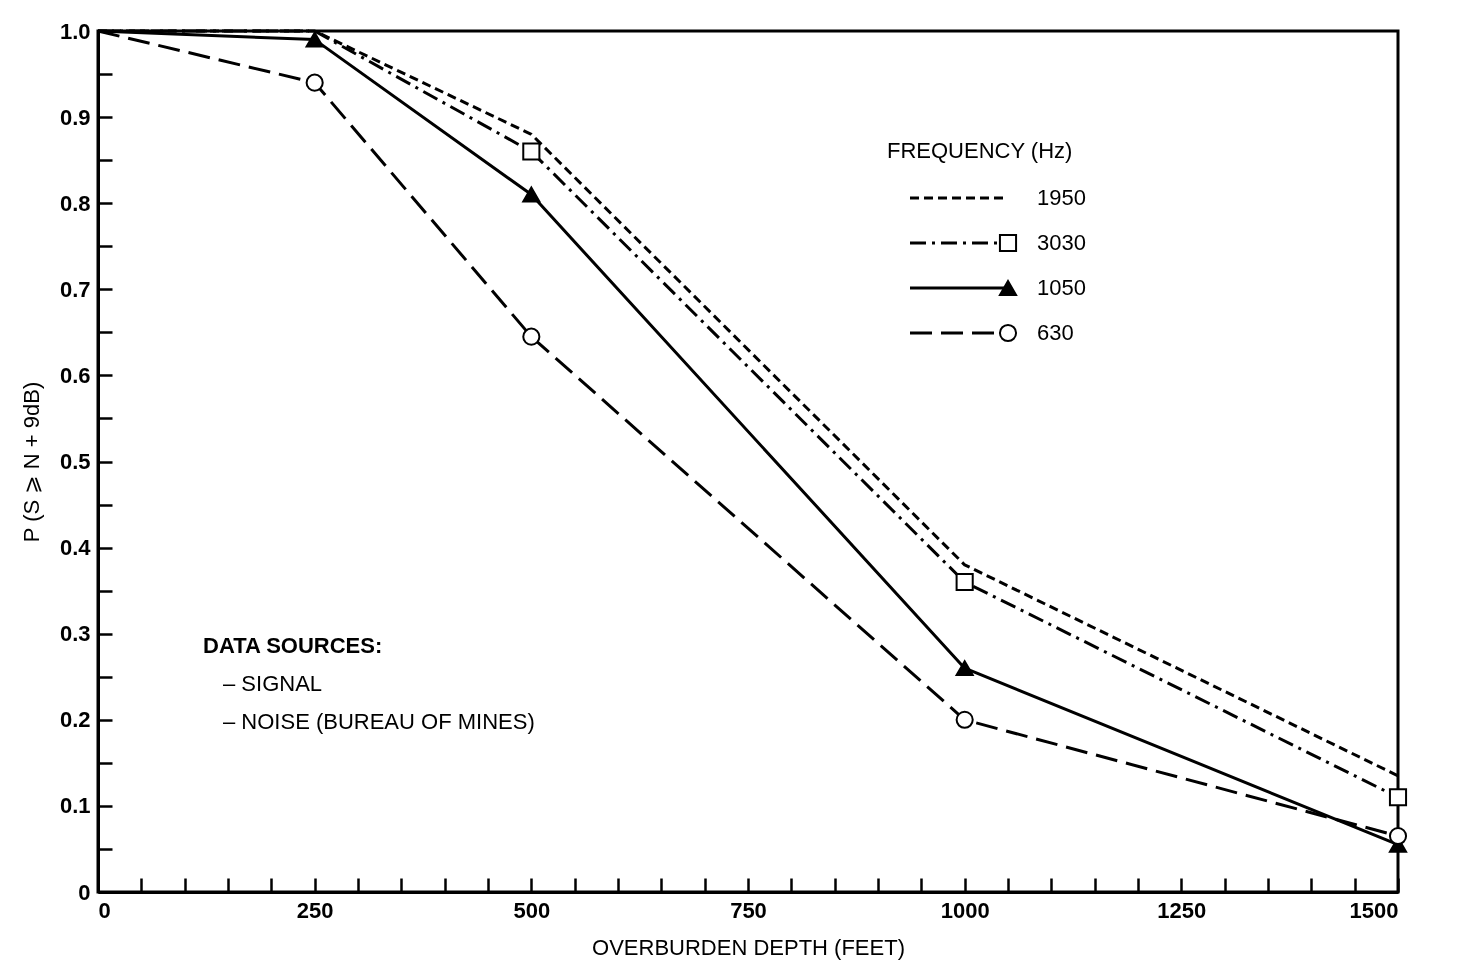  I want to click on x-tick-label: 0, so click(104, 910).